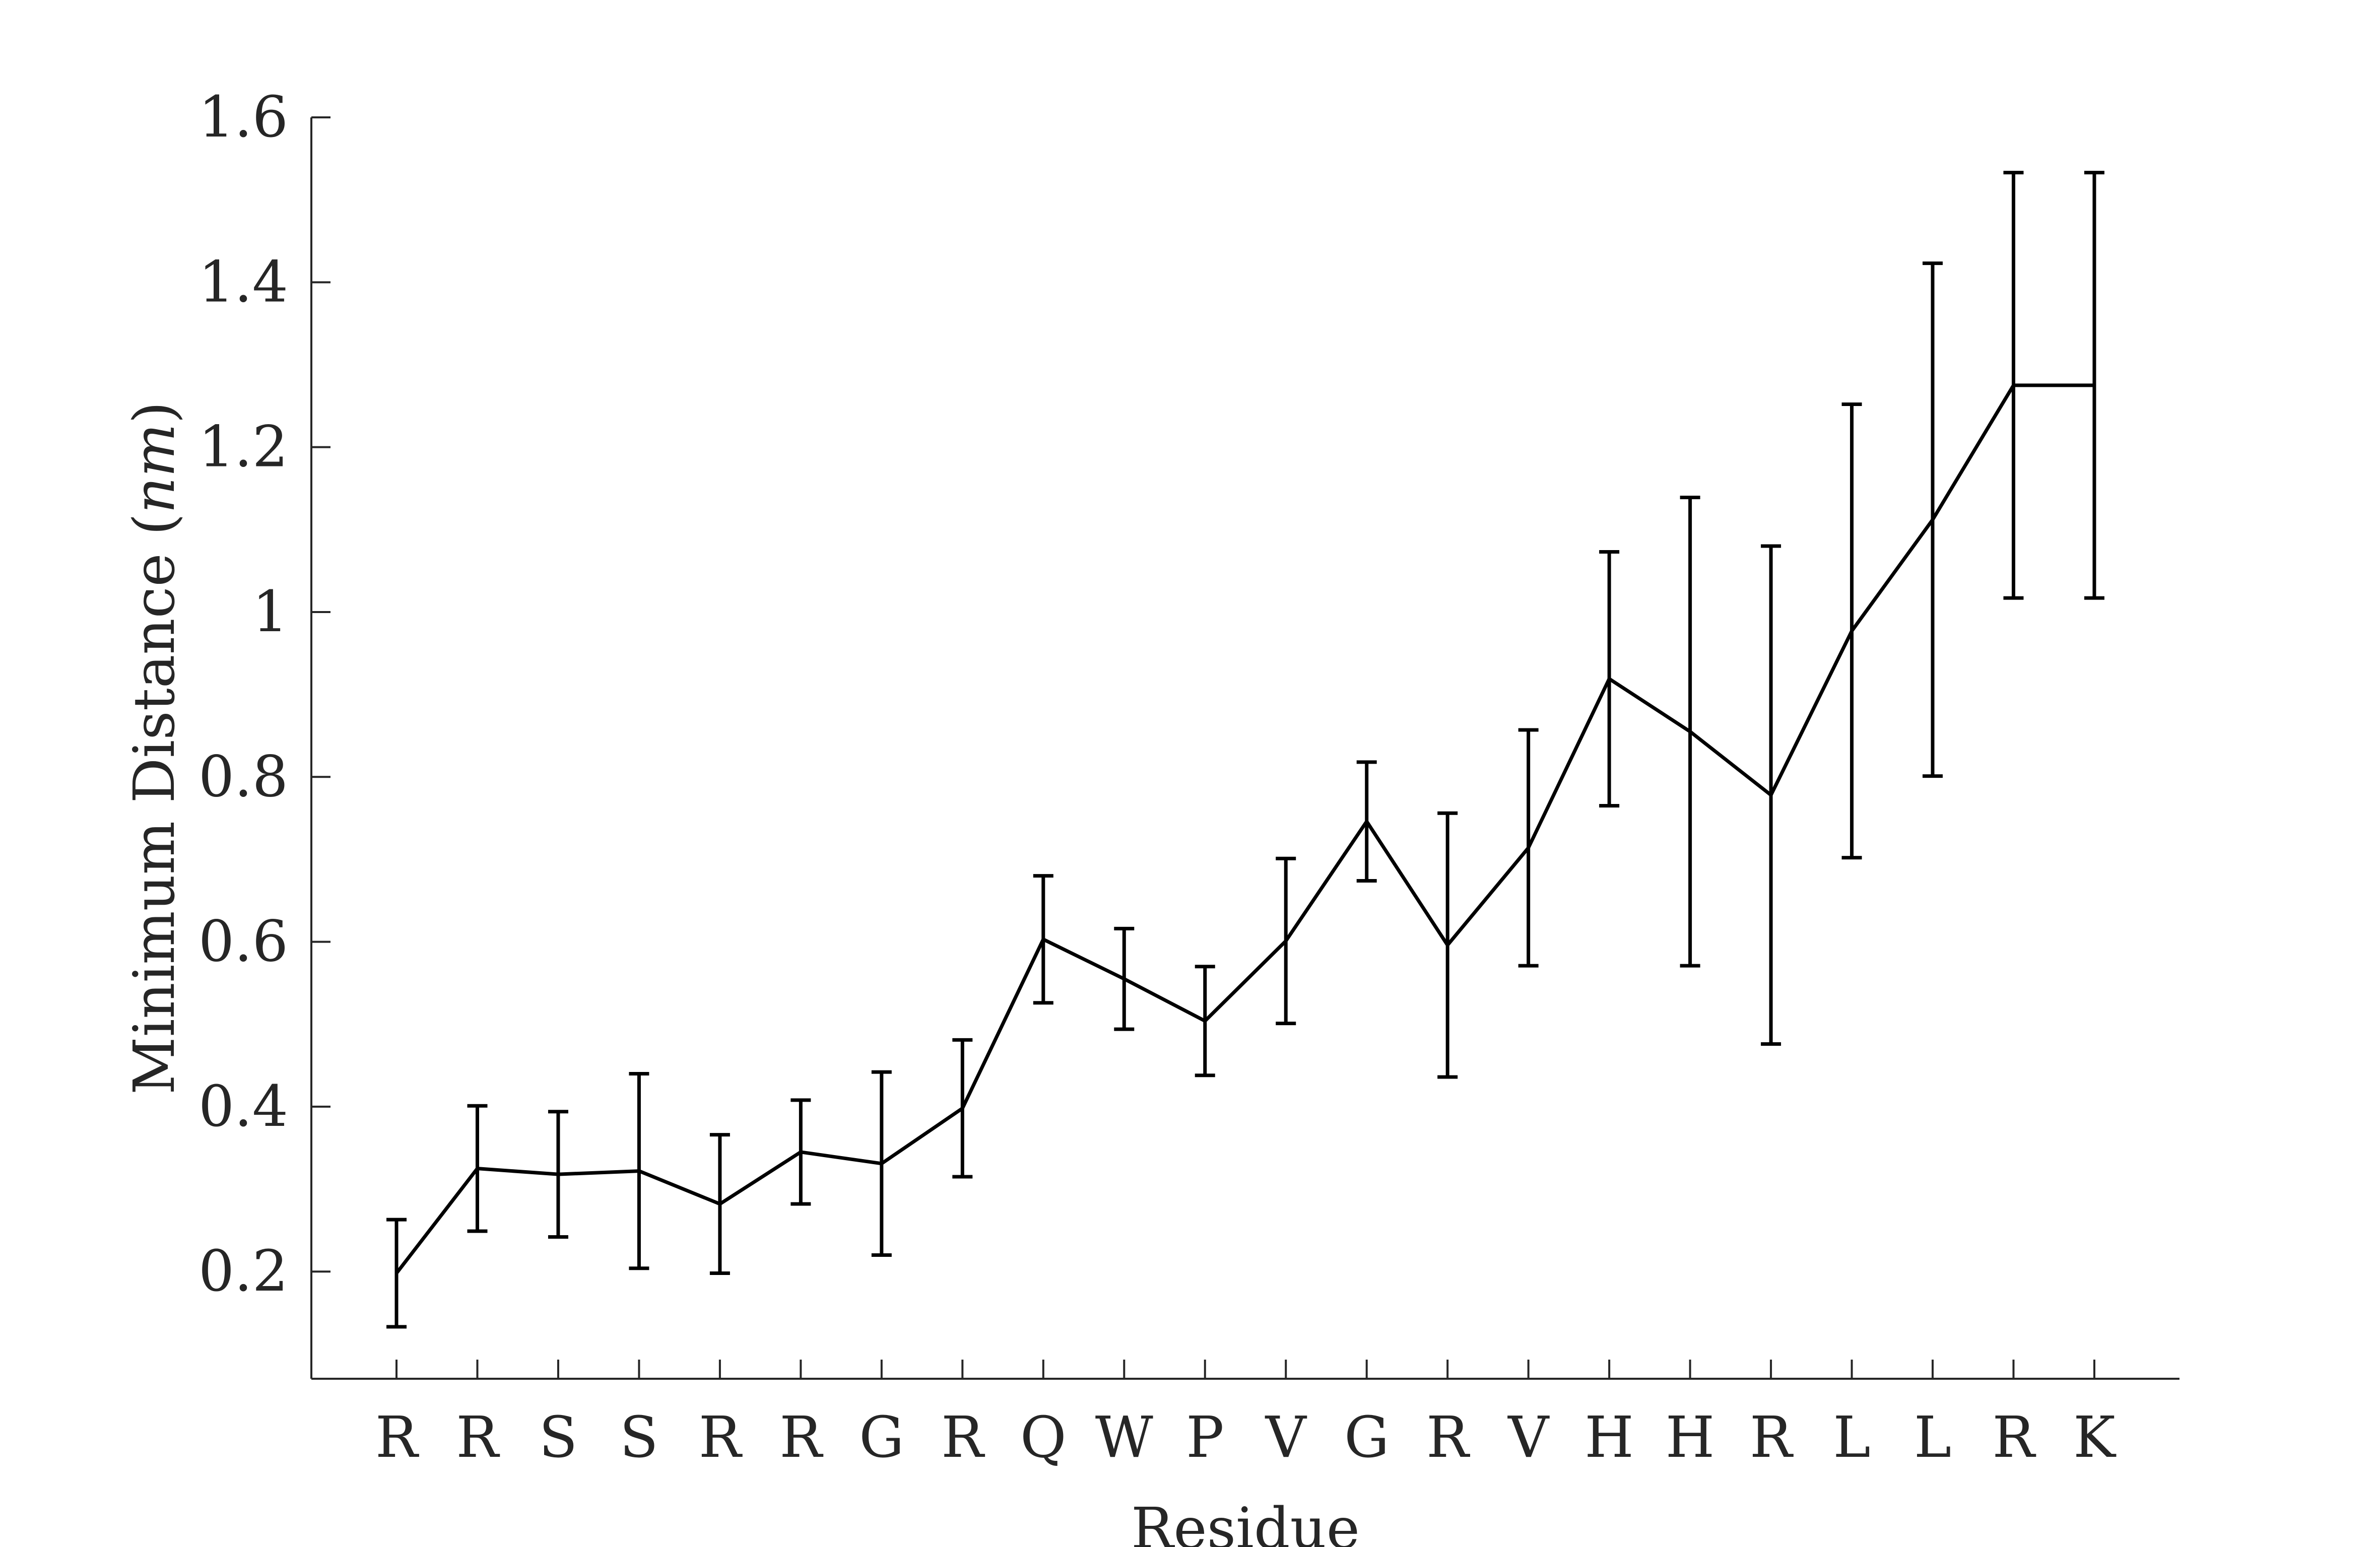 The width and height of the screenshot is (2380, 1547). Describe the element at coordinates (154, 804) in the screenshot. I see `y-axis-label-main: Minimum Distance (` at that location.